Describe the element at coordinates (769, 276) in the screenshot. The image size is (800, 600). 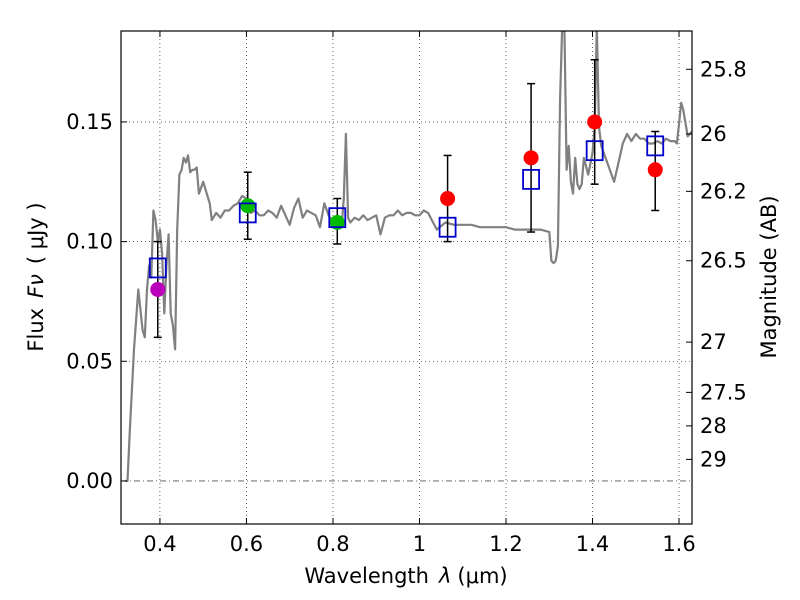
I see `magnitude-axis-label: Magnitude (AB)` at that location.